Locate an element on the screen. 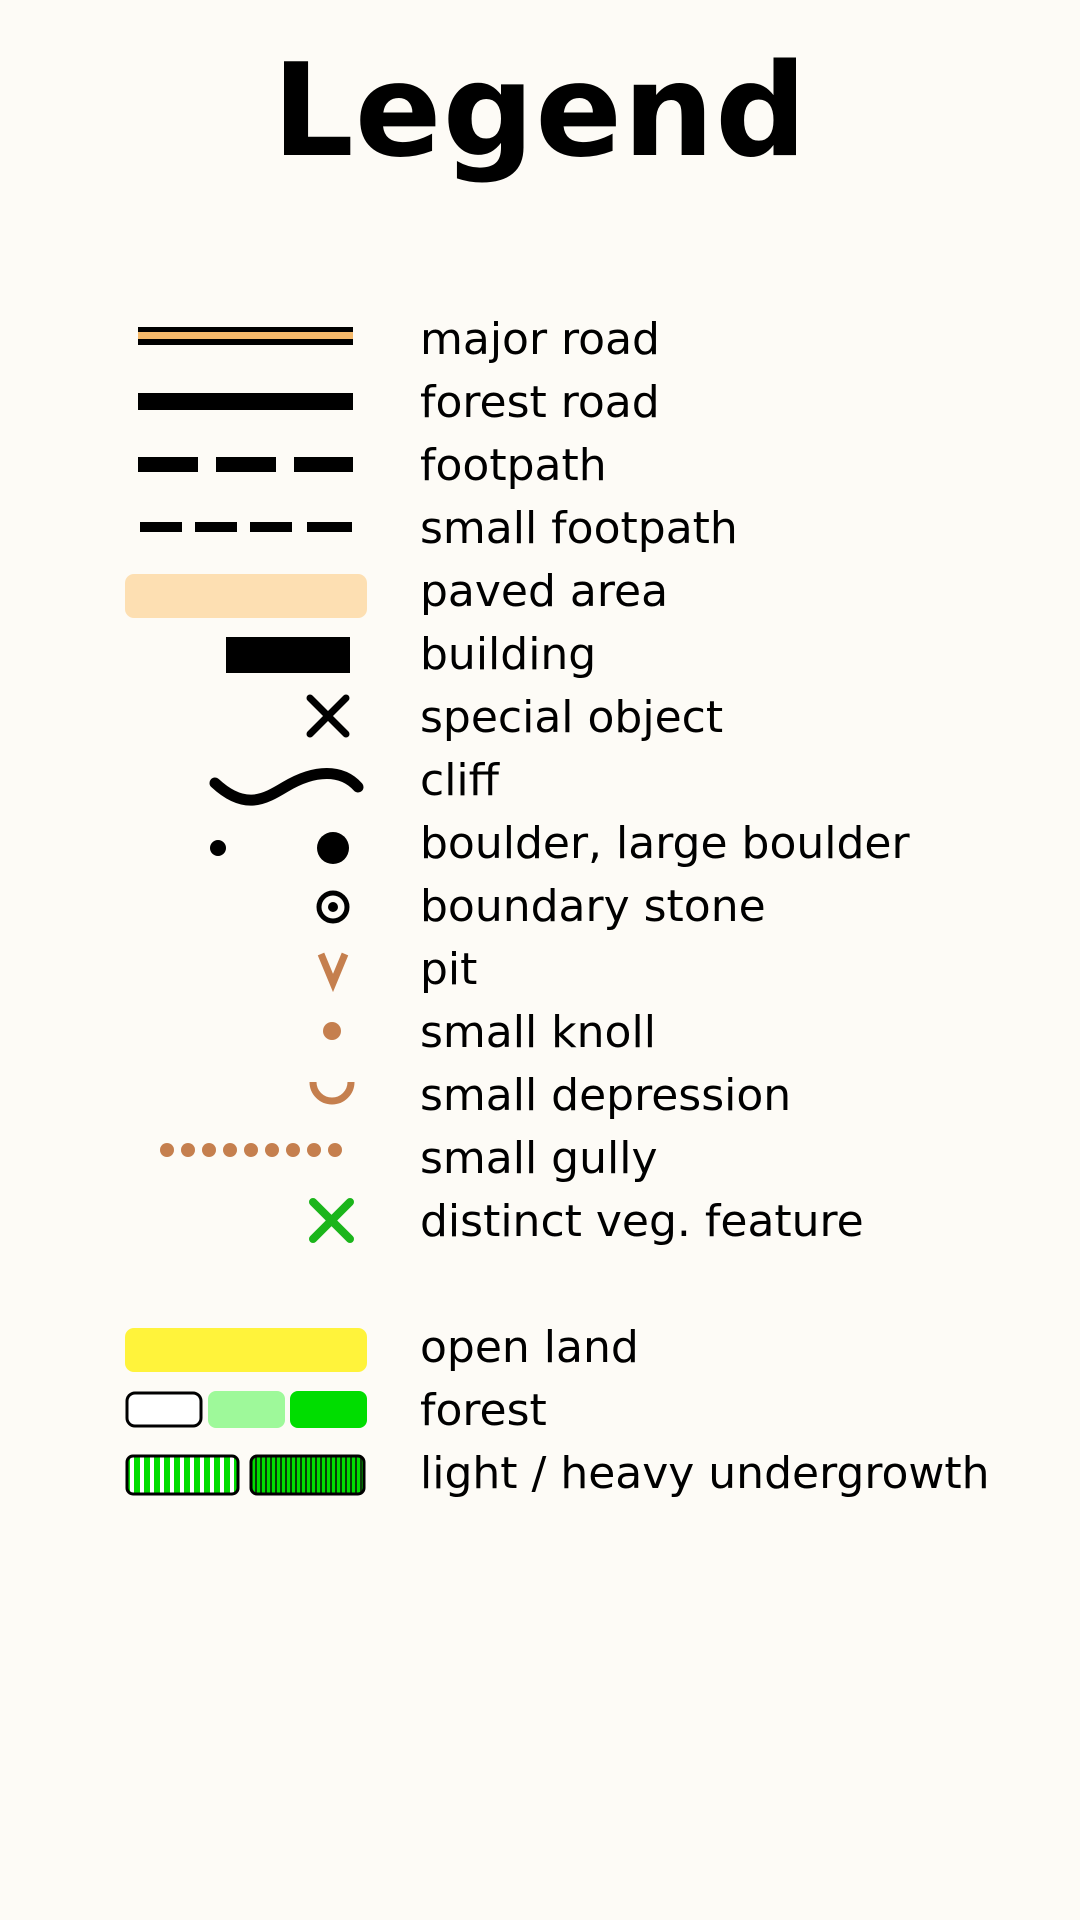  cliff-symbol is located at coordinates (245, 780).